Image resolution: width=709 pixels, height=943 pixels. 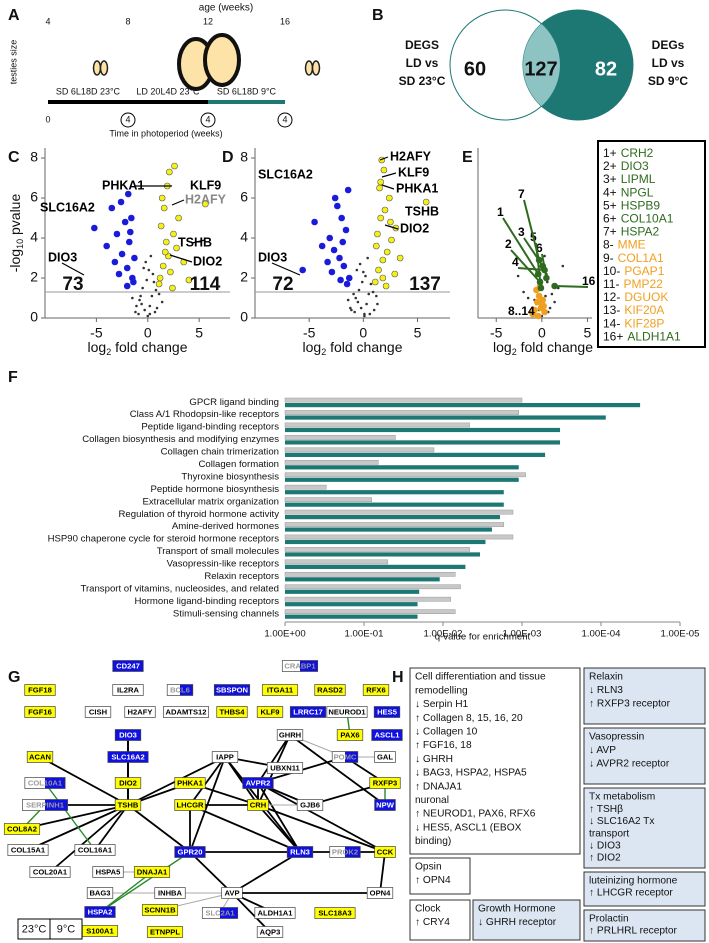 I want to click on summary-line: transport, so click(x=609, y=833).